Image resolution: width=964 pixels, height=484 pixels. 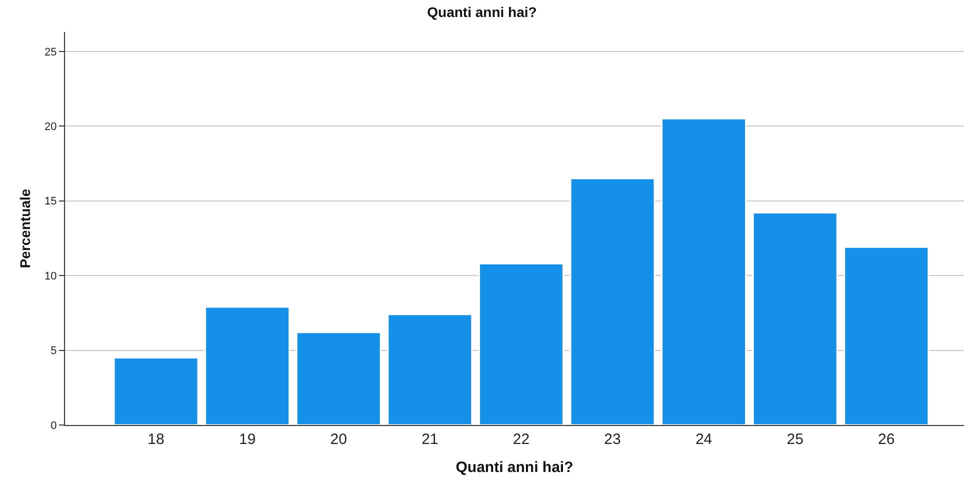 I want to click on y-tick-label: 10, so click(x=50, y=276).